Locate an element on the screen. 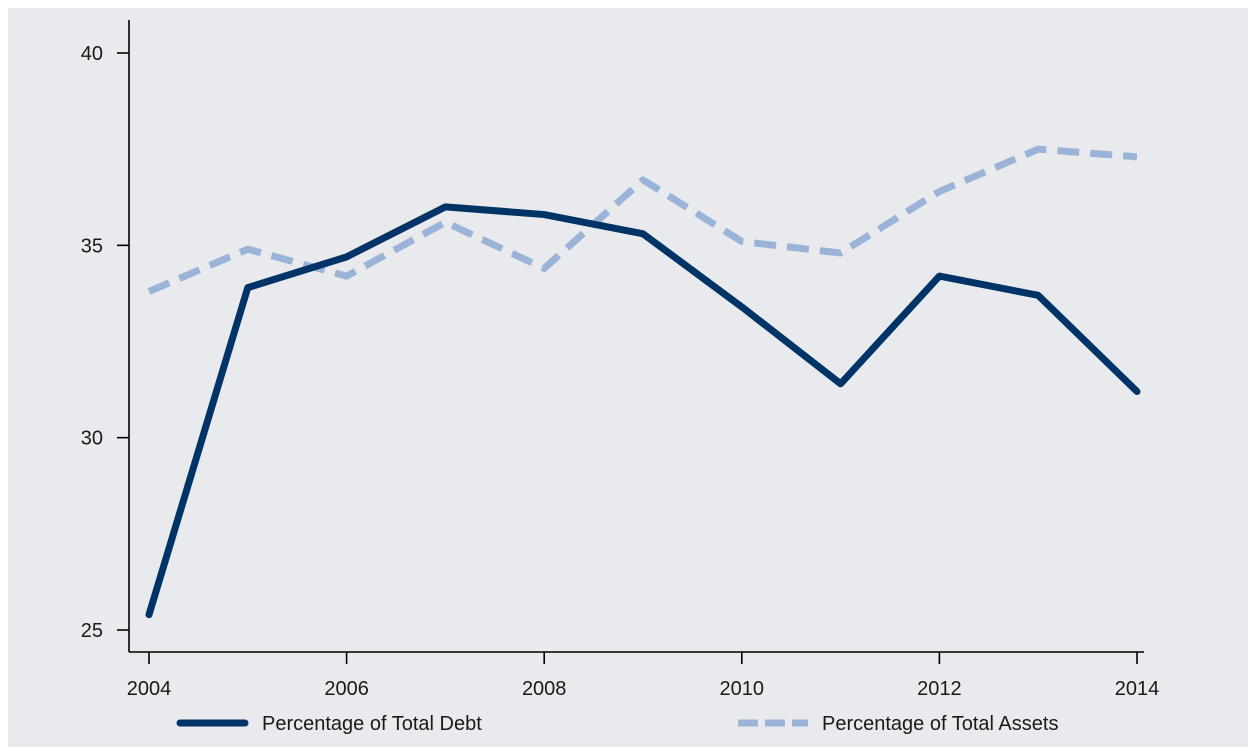 The width and height of the screenshot is (1256, 755). legend-label: Percentage of Total Assets is located at coordinates (940, 724).